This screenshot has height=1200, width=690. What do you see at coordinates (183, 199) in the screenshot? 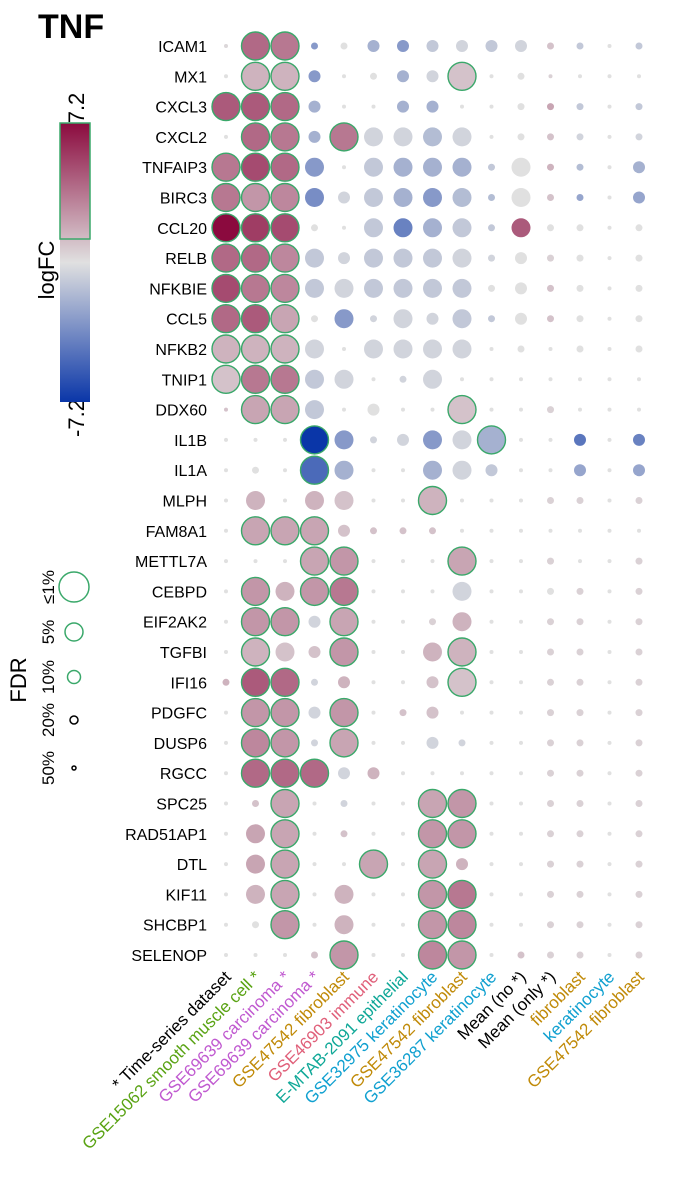
I see `gene-label: BIRC3` at bounding box center [183, 199].